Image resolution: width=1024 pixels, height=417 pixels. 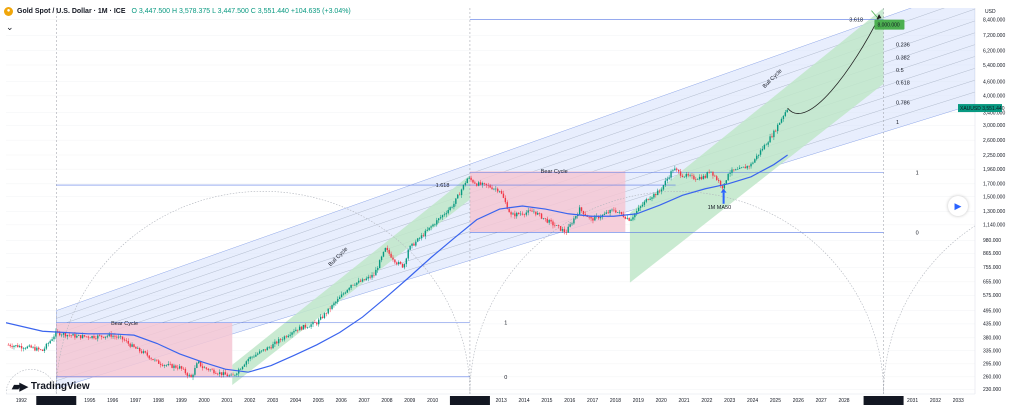 I want to click on fib1-label-1.618: 1.618, so click(x=443, y=186).